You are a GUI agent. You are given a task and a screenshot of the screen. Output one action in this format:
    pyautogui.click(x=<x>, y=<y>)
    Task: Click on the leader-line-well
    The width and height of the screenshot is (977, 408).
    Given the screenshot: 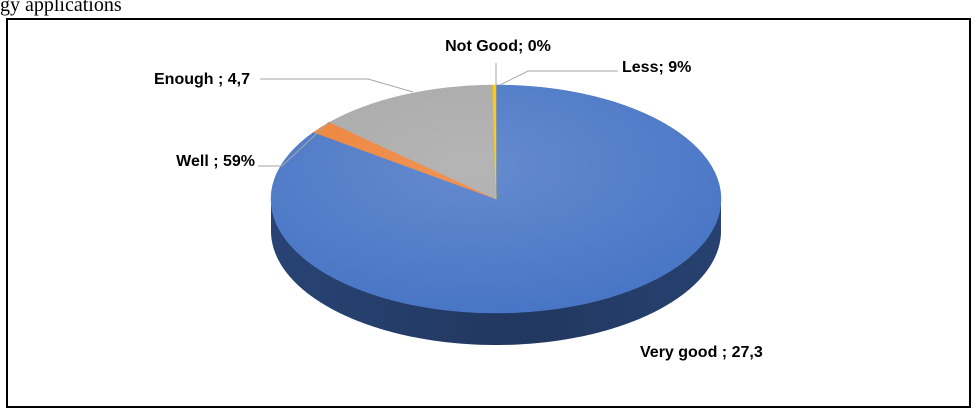 What is the action you would take?
    pyautogui.click(x=294, y=144)
    